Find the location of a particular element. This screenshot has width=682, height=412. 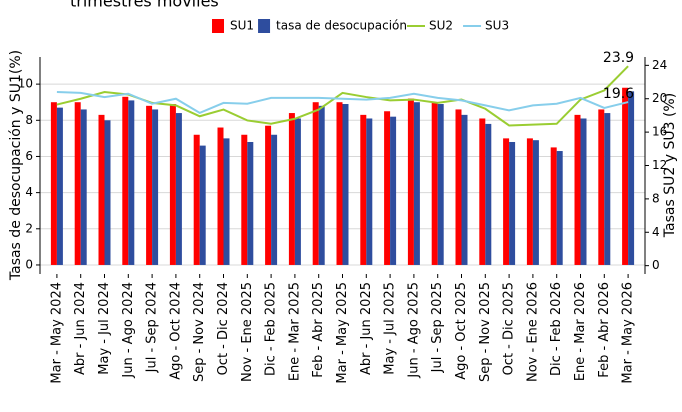

x-tick-label: Jul - Sep 2025 is located at coordinates (437, 327).